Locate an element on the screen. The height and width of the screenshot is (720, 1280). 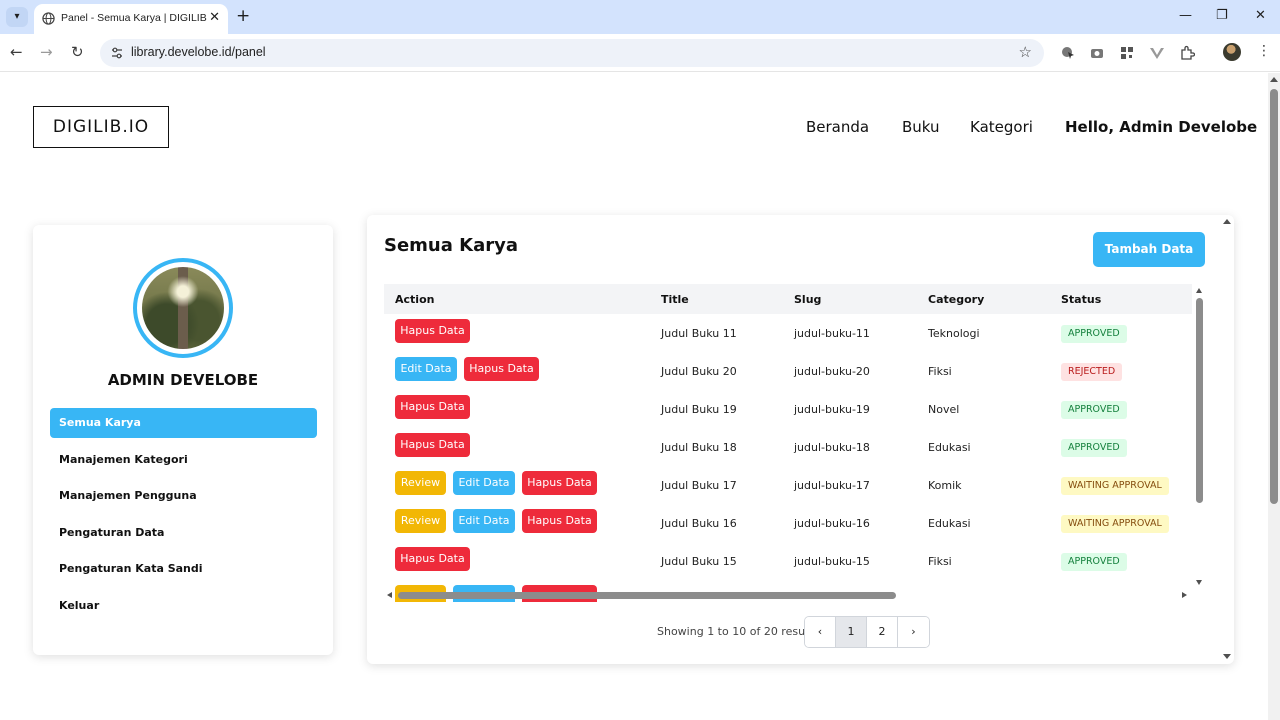
nav-beranda: Beranda is located at coordinates (838, 127).